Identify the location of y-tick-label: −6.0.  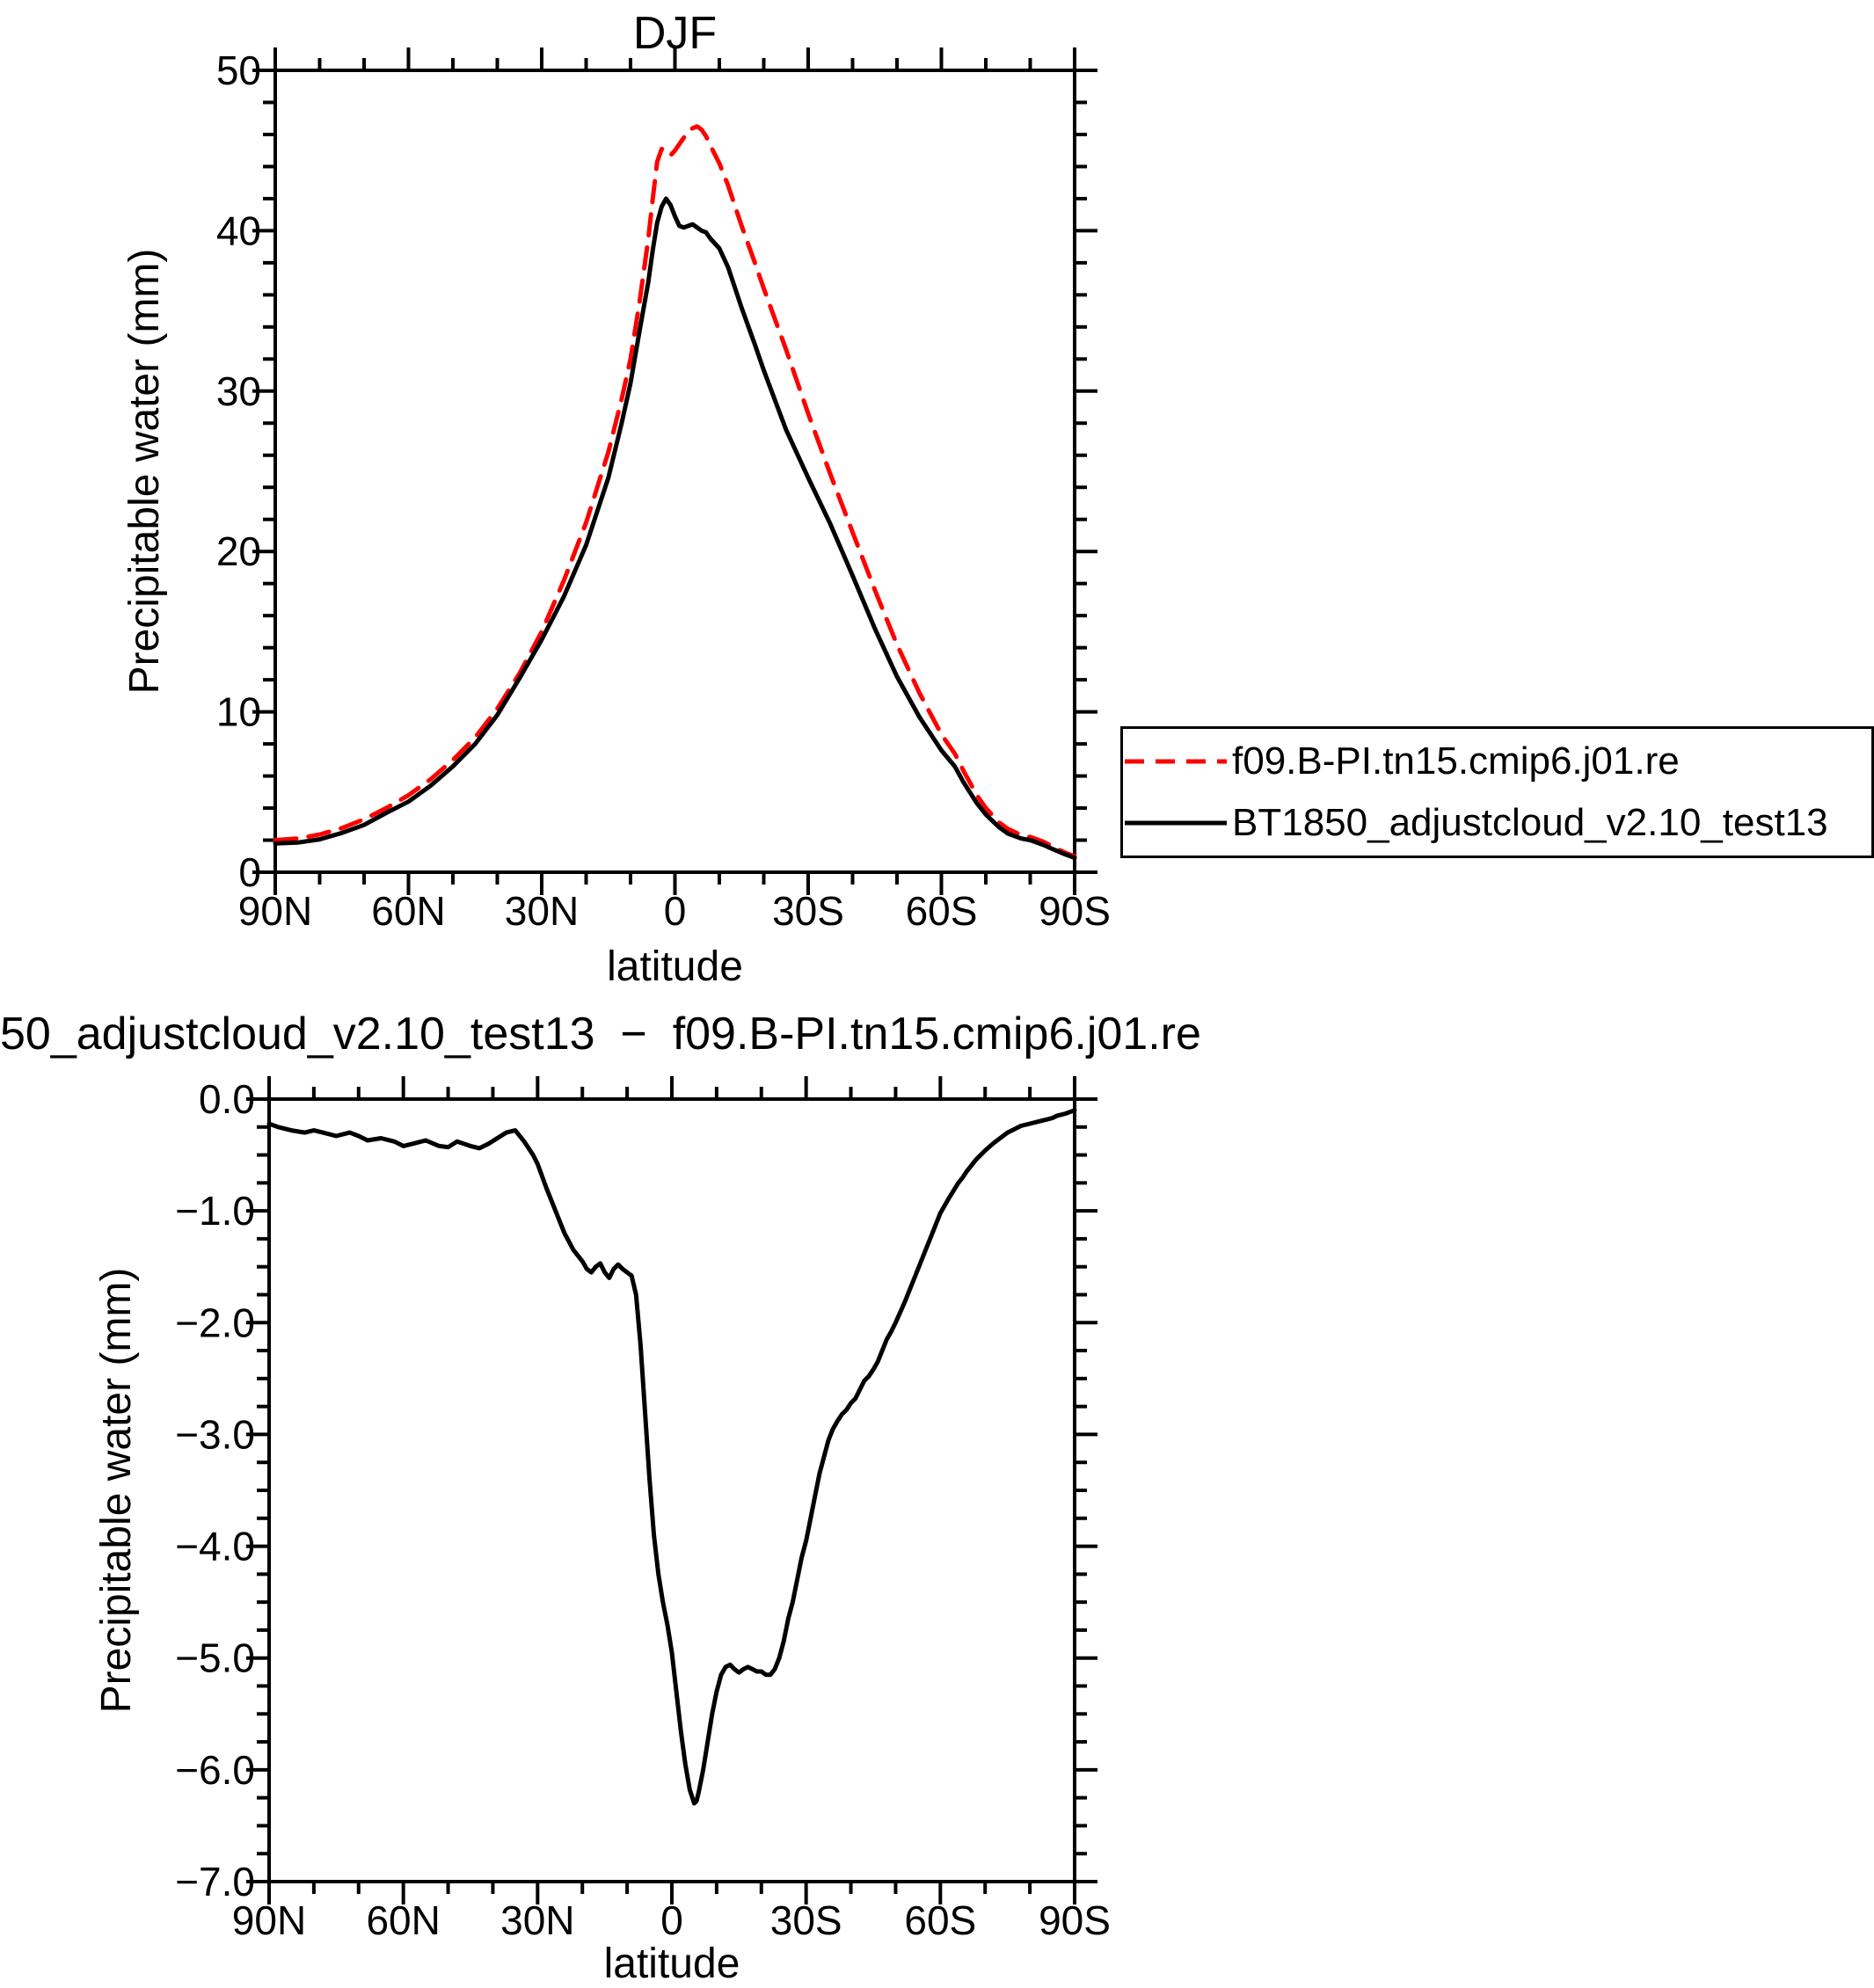
(215, 1770).